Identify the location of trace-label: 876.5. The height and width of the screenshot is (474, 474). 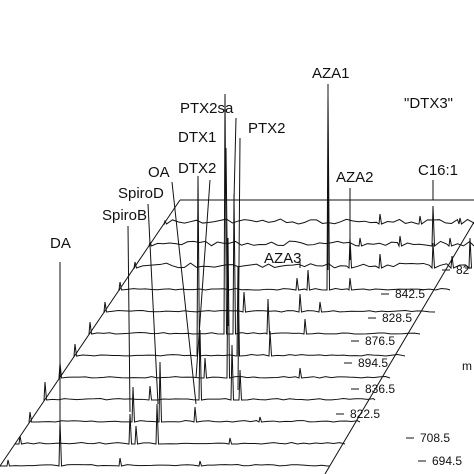
(380, 341).